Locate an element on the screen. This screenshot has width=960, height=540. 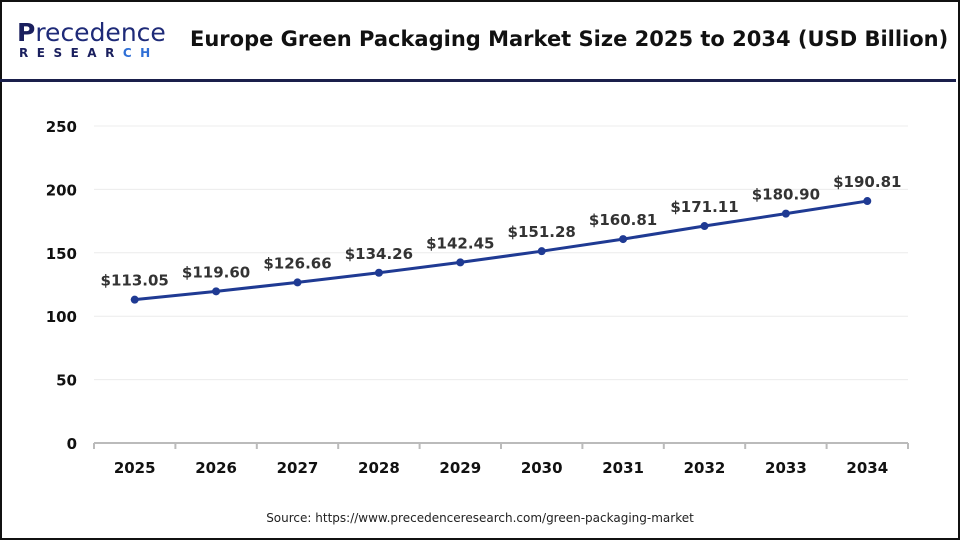
data-label: $190.81 is located at coordinates (867, 182).